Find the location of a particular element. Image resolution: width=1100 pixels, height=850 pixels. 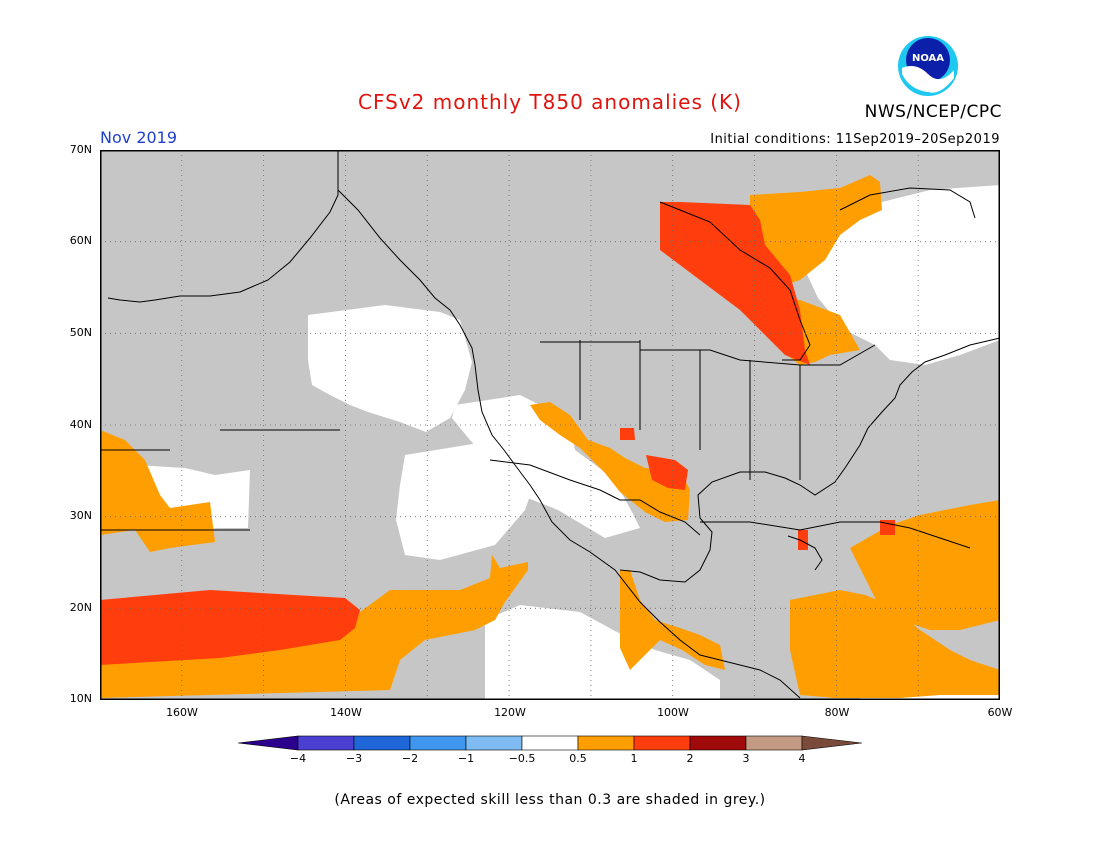

anom-0p5-1-mexico-coast is located at coordinates (672, 620).